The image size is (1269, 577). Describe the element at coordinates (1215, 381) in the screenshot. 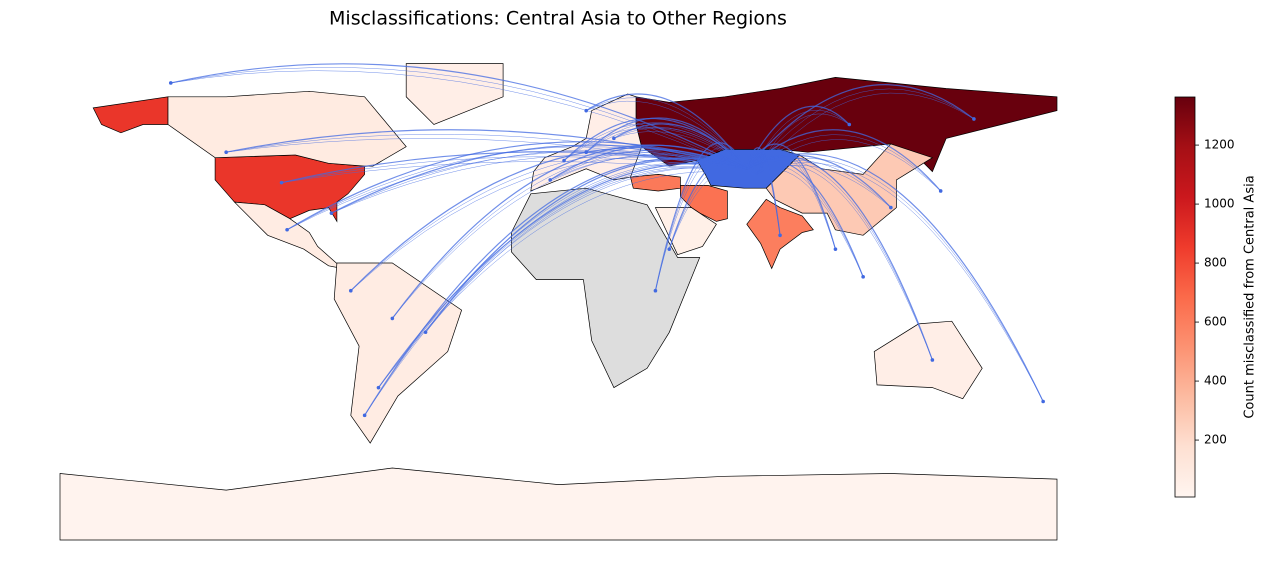

I see `colorbar-tick-label: 400` at that location.